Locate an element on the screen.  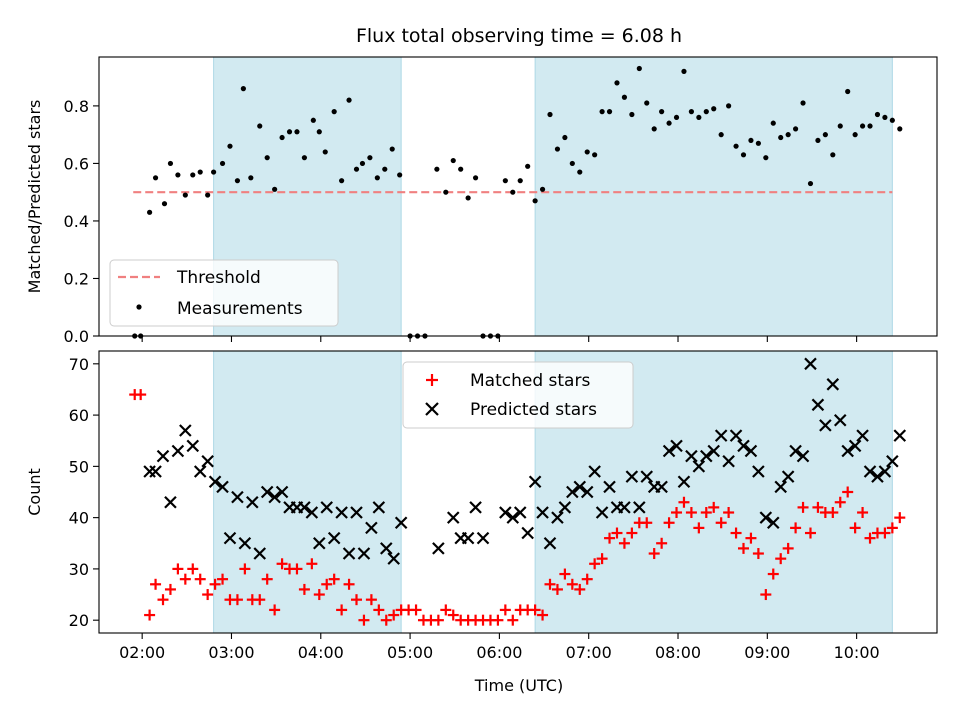
threshold-legend-label: Threshold is located at coordinates (218, 278).